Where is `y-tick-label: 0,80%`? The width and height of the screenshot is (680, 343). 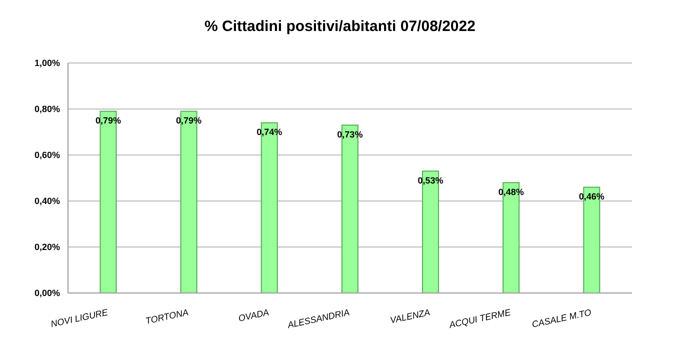 y-tick-label: 0,80% is located at coordinates (47, 109).